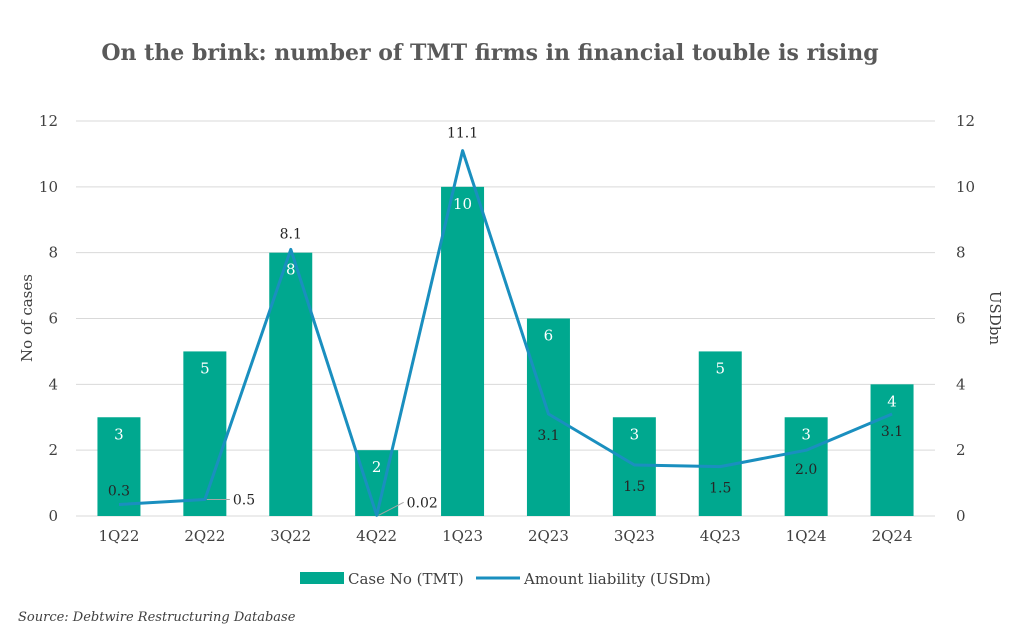 The width and height of the screenshot is (1024, 641). I want to click on line-value-label: 0.3, so click(119, 491).